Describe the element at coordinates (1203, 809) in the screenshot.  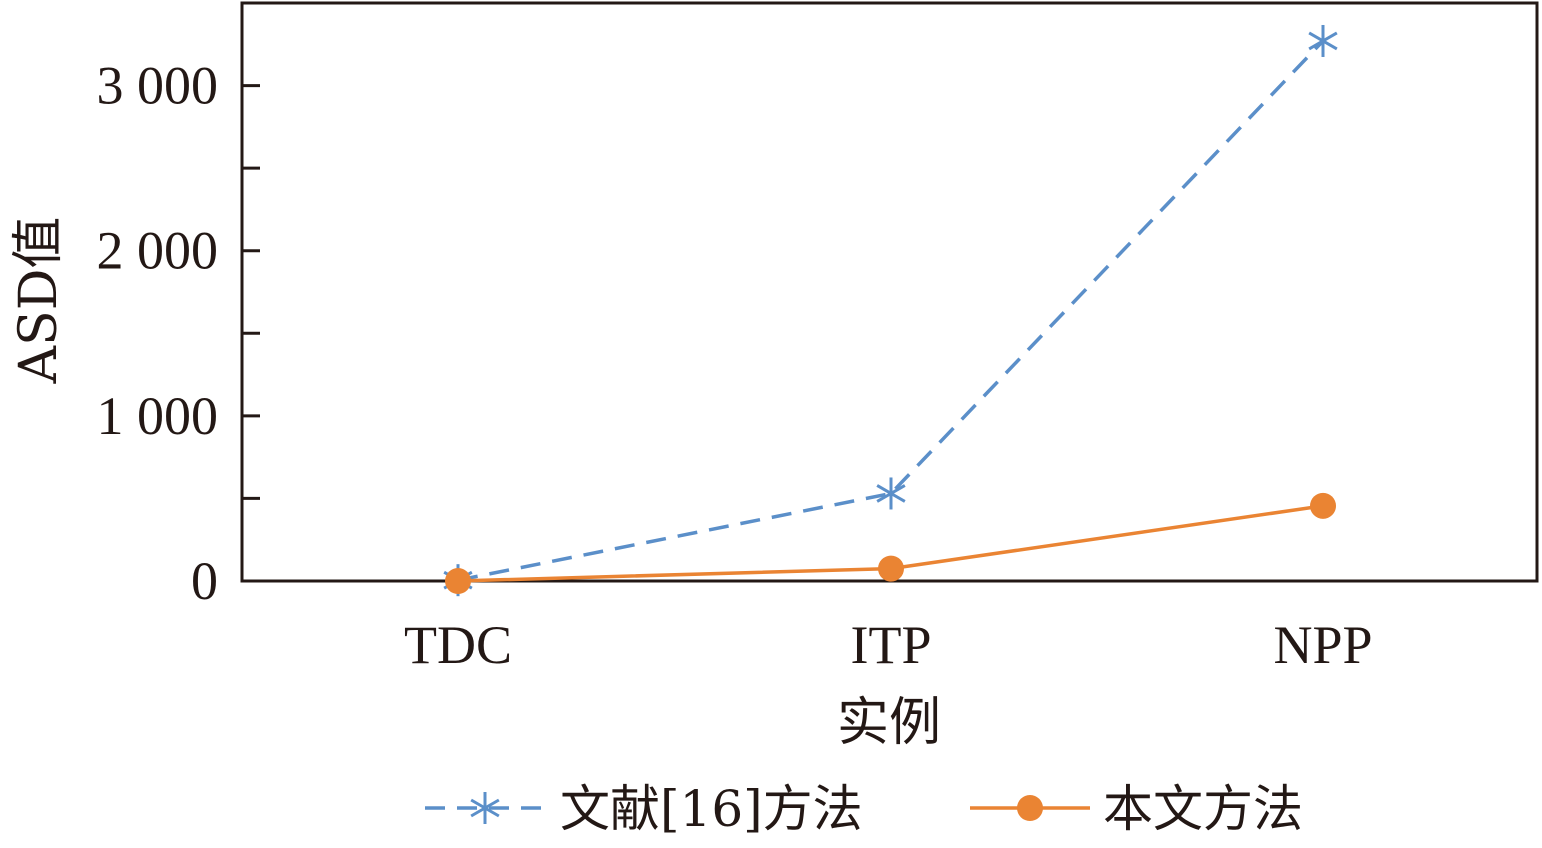
I see `legend-label: 本文方法` at that location.